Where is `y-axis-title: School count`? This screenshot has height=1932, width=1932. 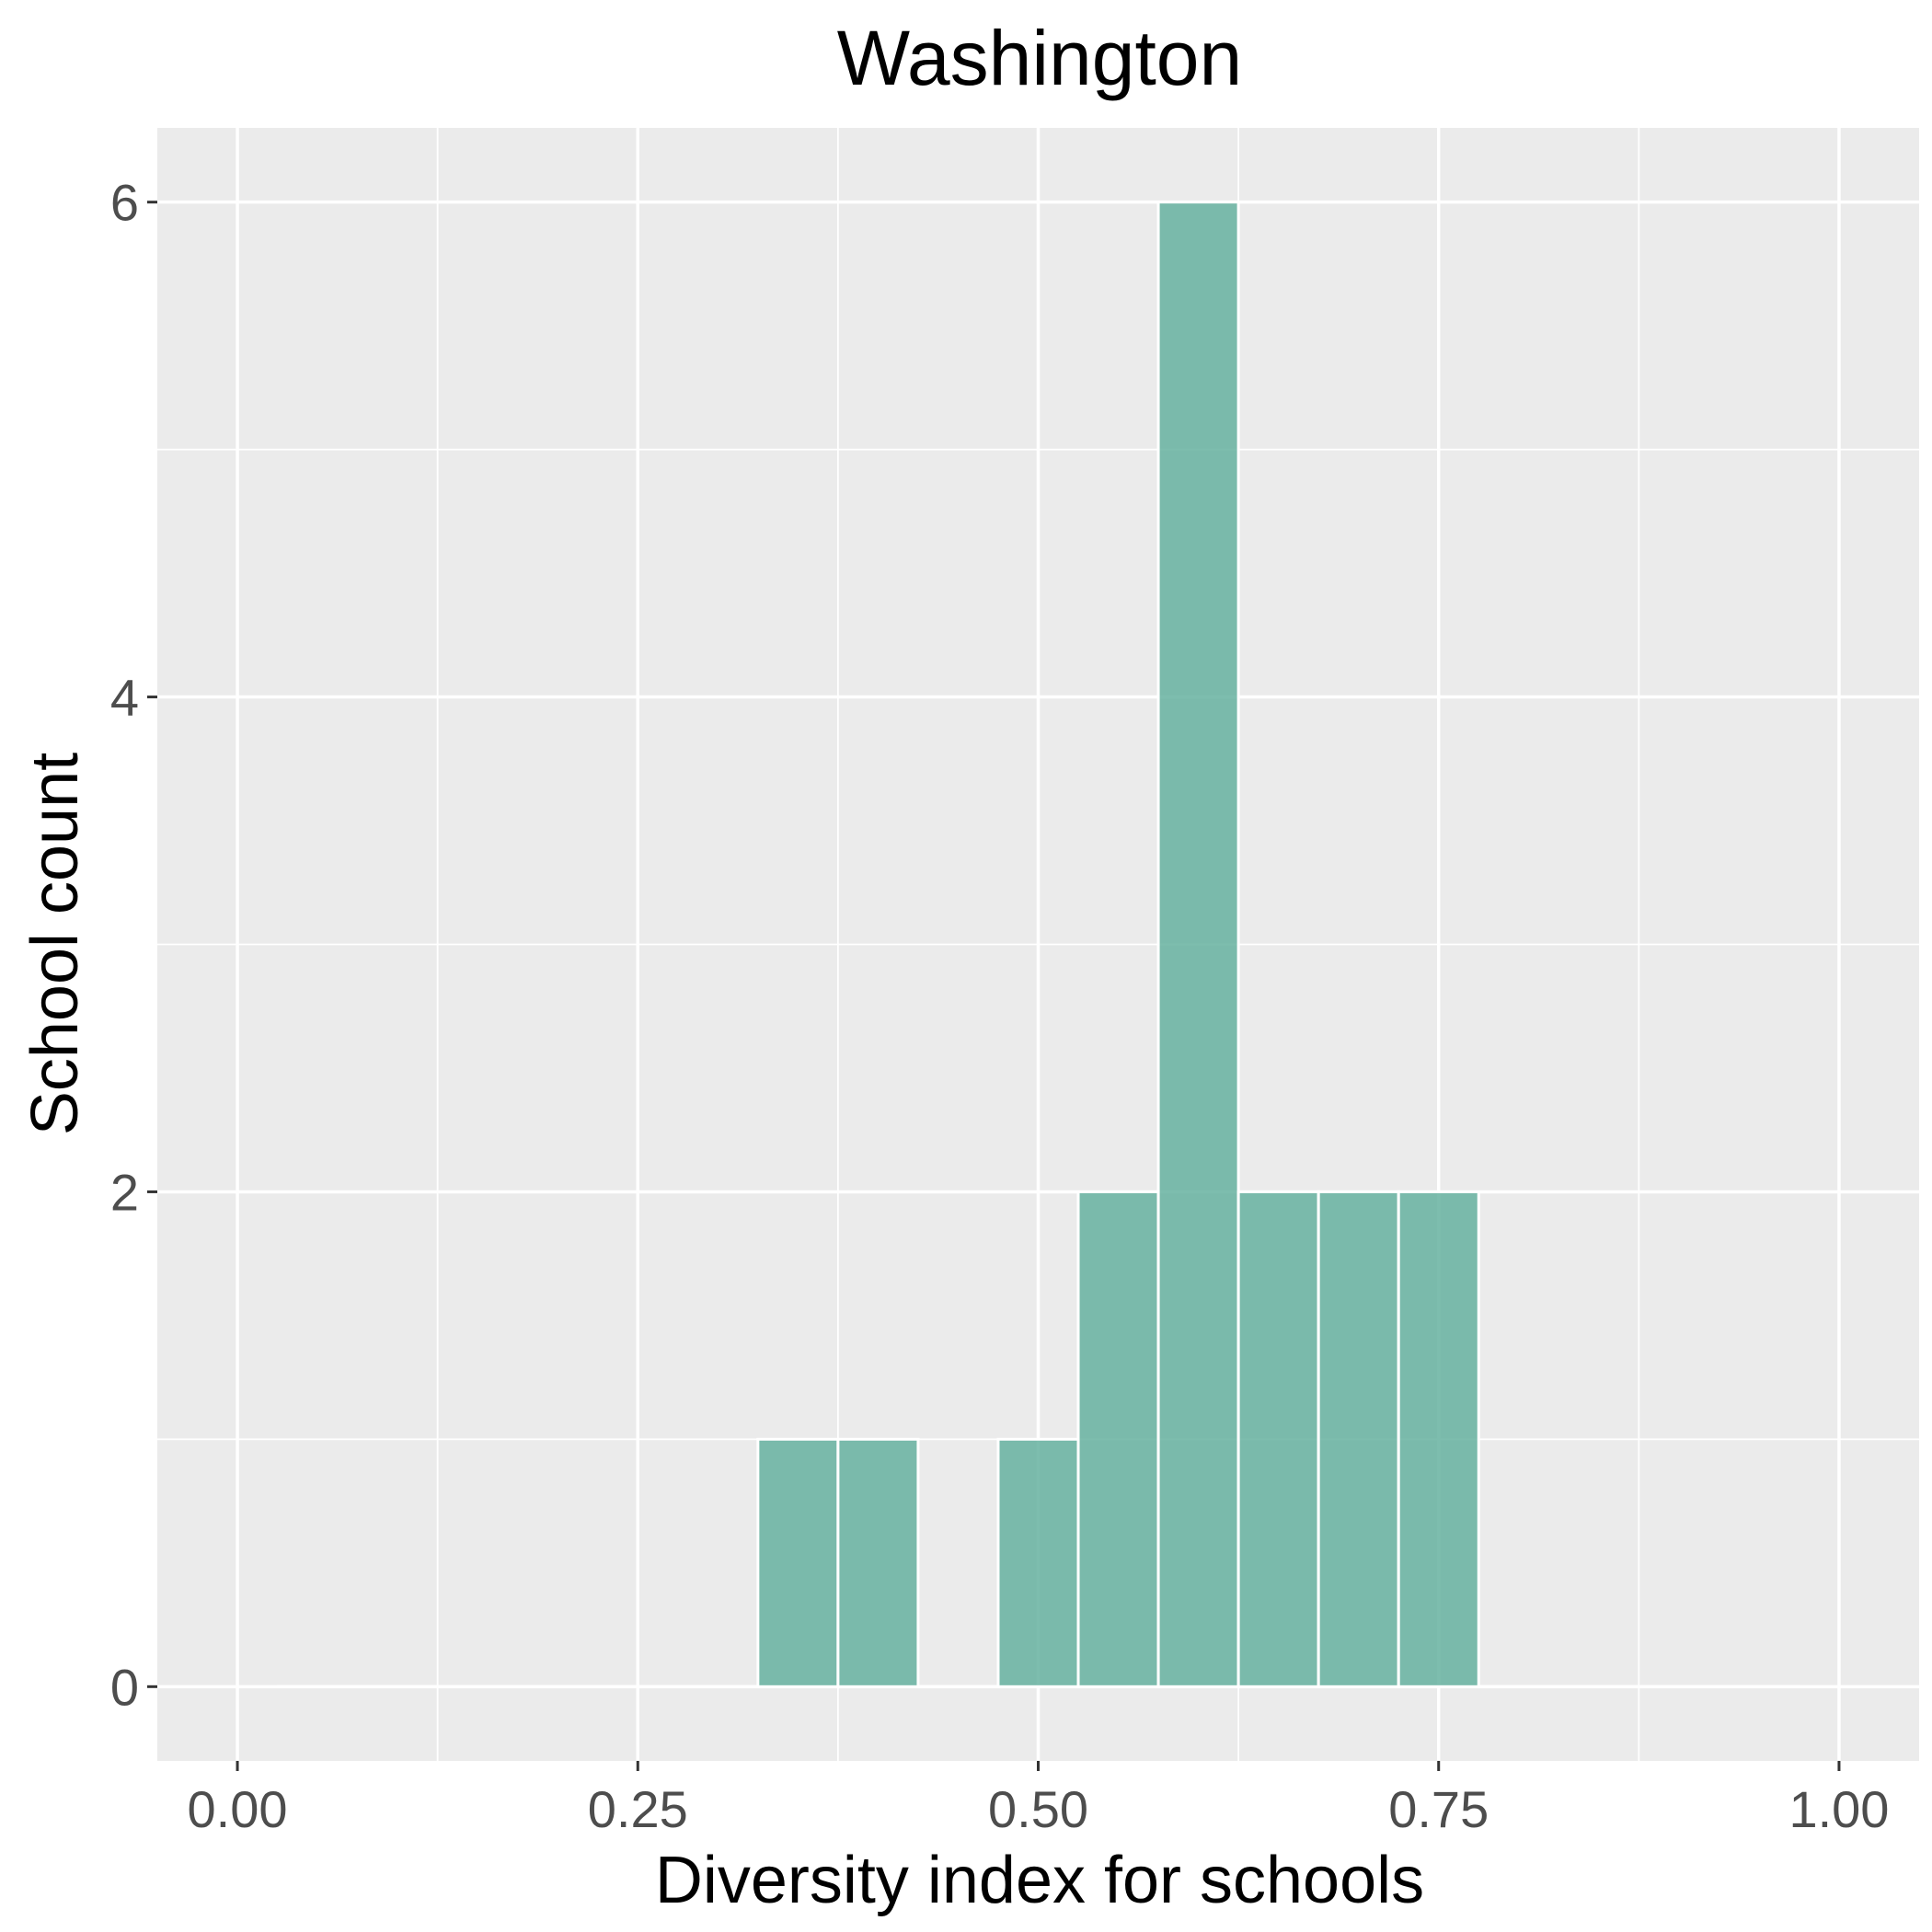
y-axis-title: School count is located at coordinates (55, 944).